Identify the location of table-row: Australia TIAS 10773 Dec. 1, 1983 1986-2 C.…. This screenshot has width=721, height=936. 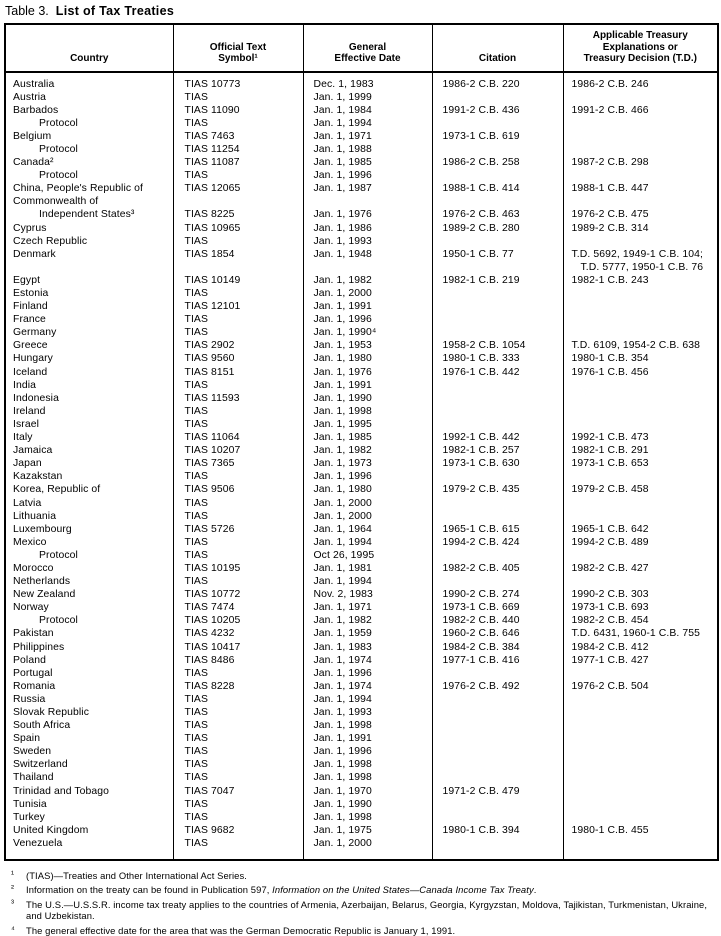
(361, 81).